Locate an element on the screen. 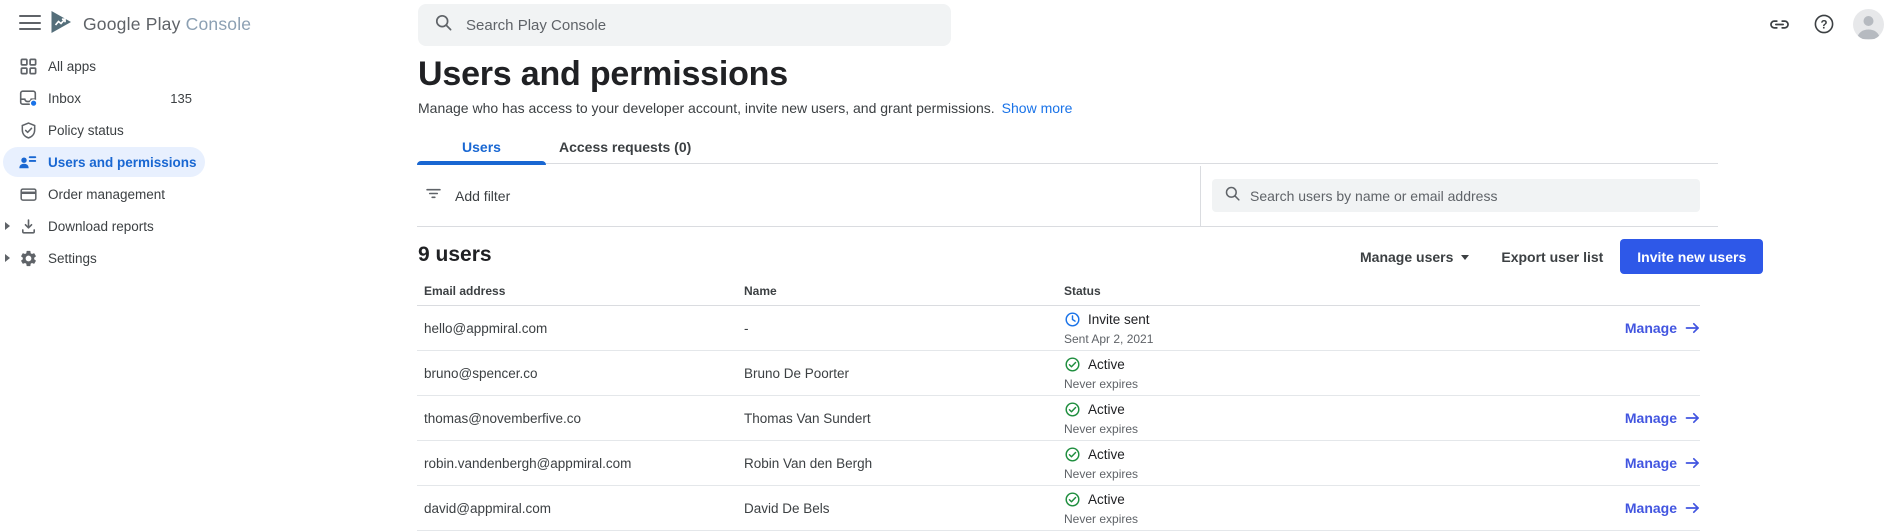 This screenshot has width=1892, height=532. sidebar-item-label: Inbox is located at coordinates (65, 98).